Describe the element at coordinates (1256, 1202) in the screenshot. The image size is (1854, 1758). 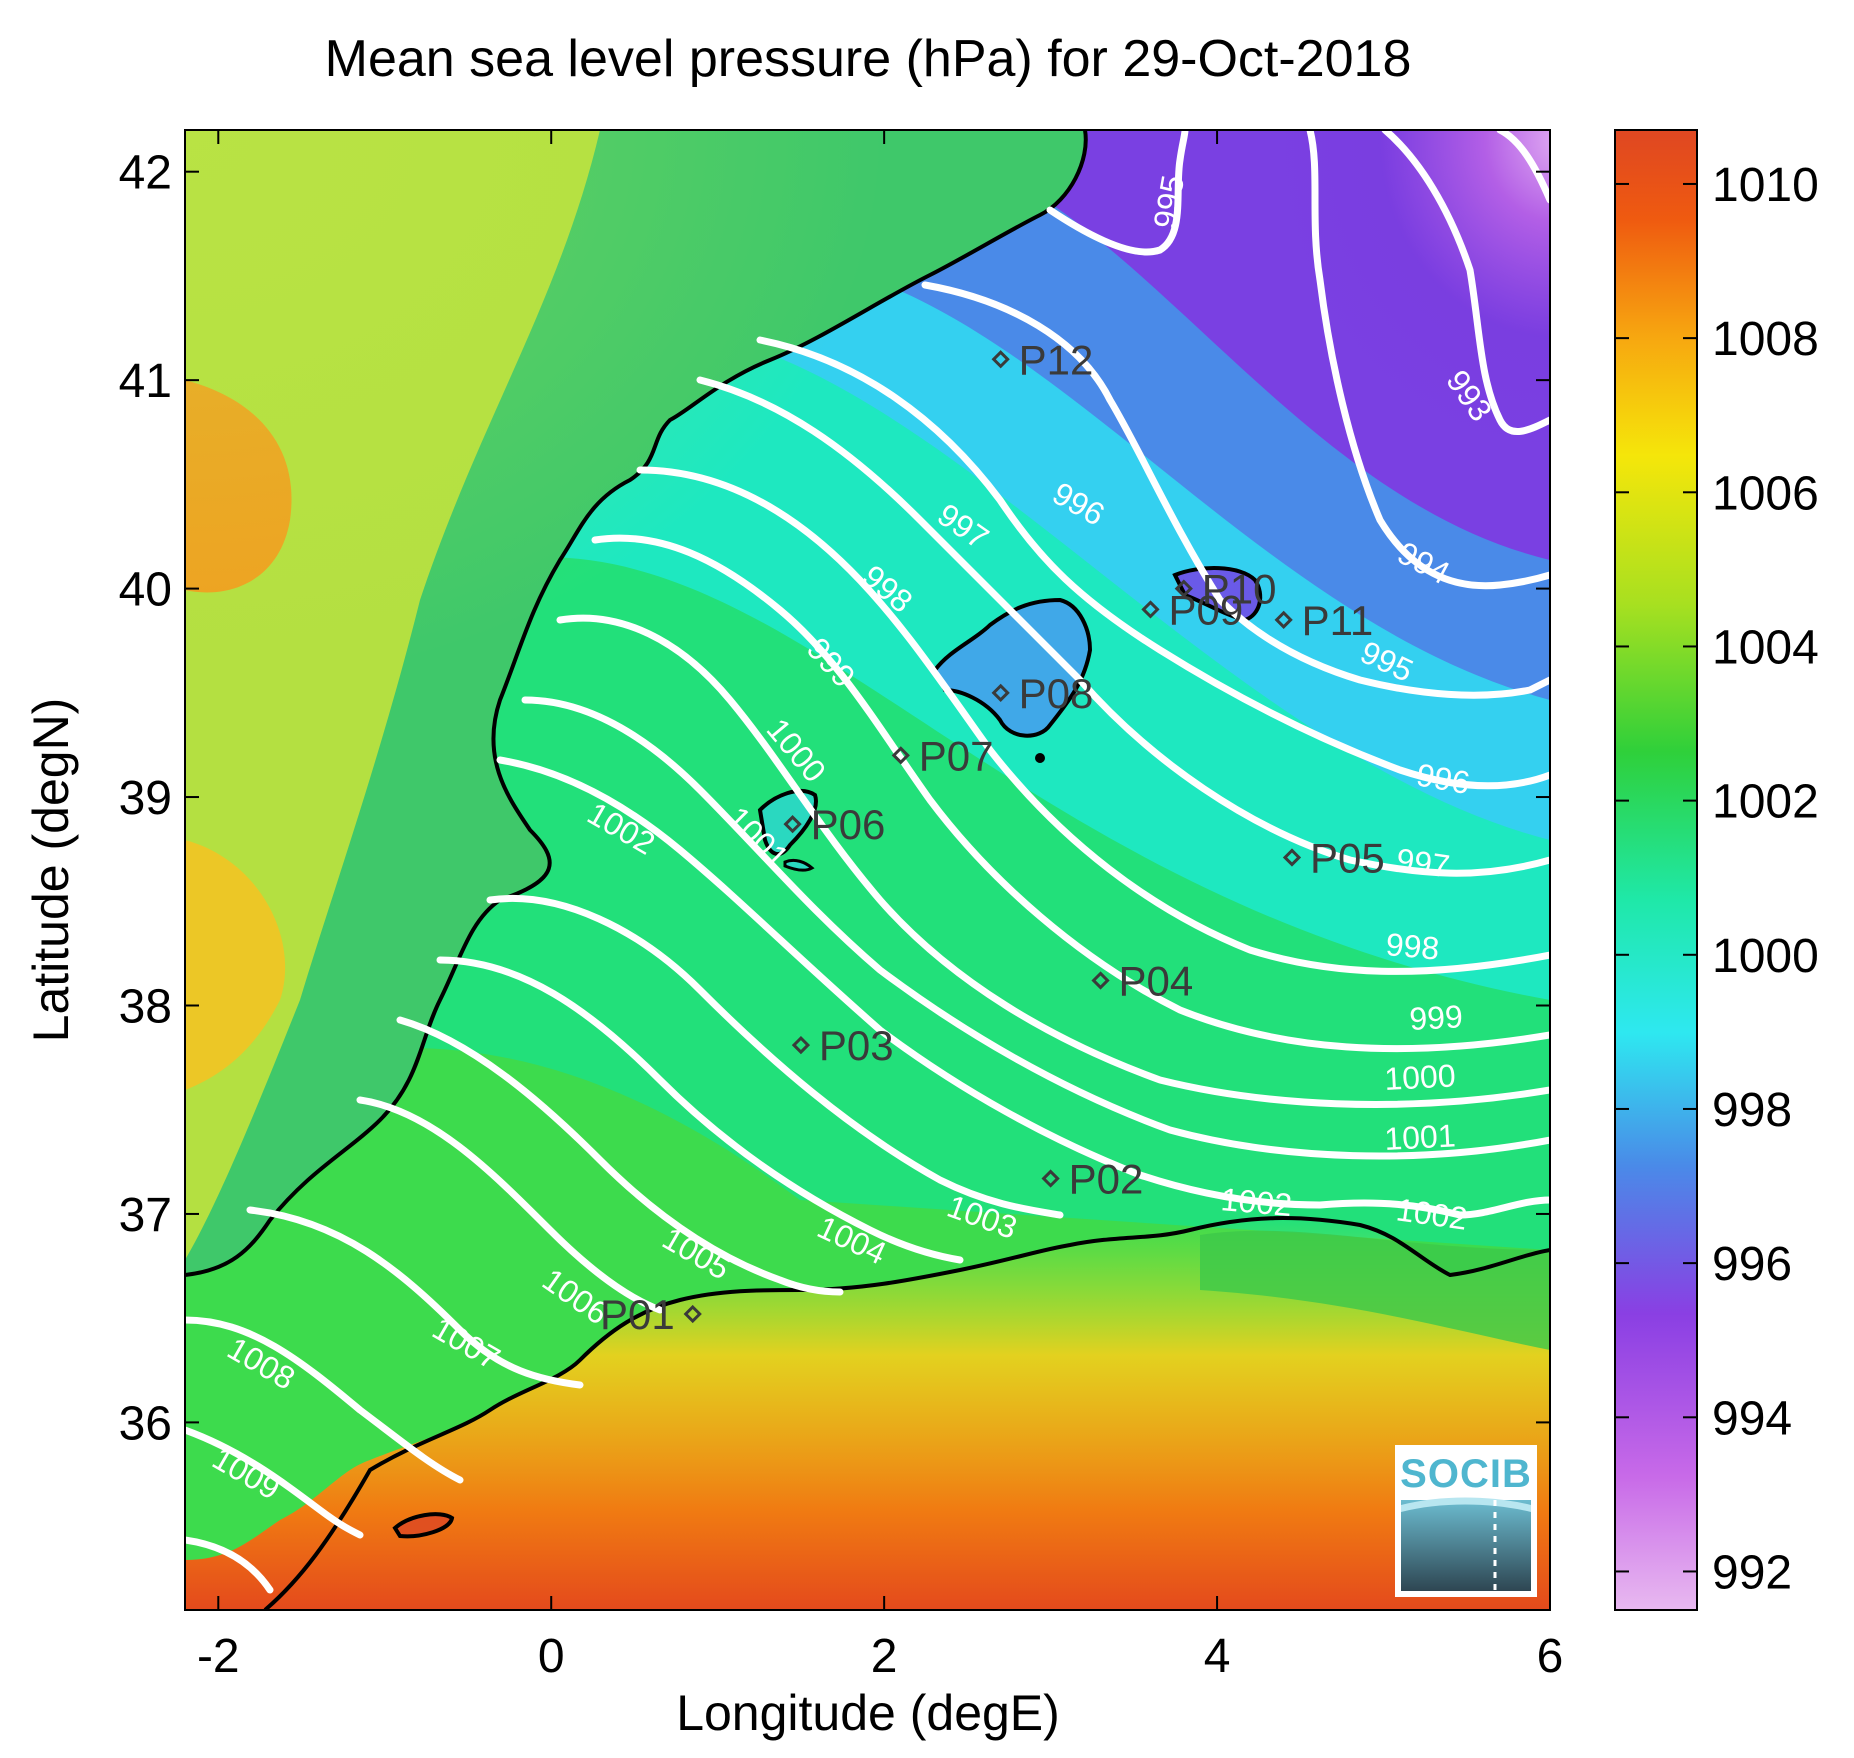
I see `contour-label: 1002` at that location.